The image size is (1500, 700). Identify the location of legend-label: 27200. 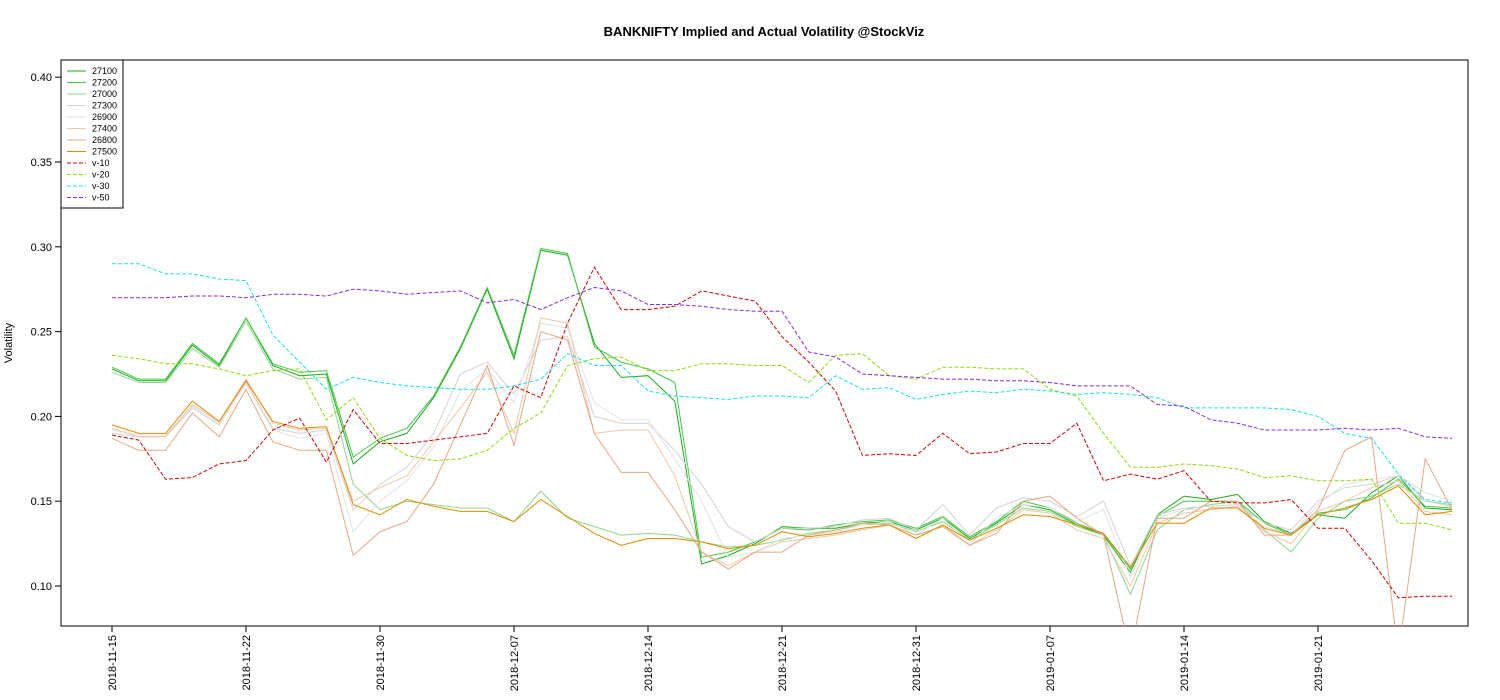
(104, 83).